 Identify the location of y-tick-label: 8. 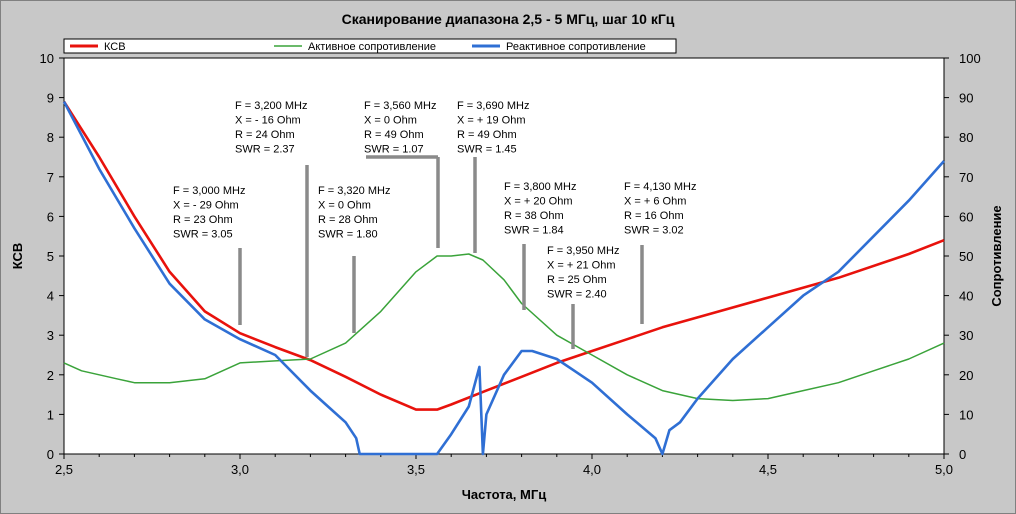
(50, 137).